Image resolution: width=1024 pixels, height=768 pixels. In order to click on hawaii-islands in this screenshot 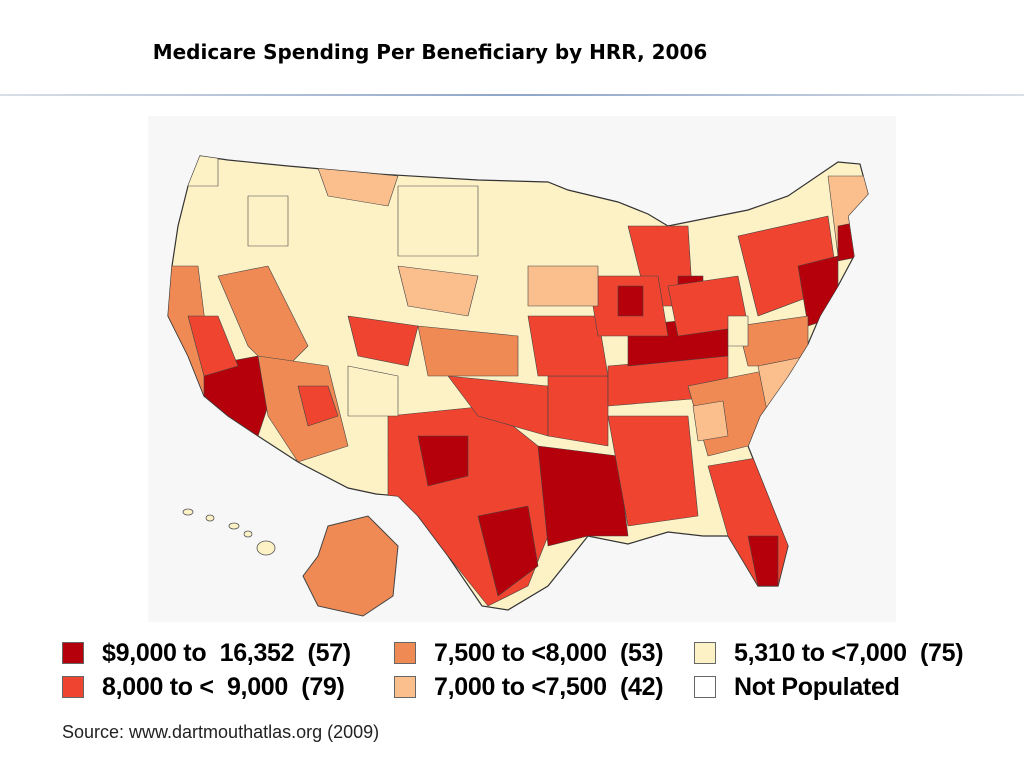, I will do `click(229, 532)`.